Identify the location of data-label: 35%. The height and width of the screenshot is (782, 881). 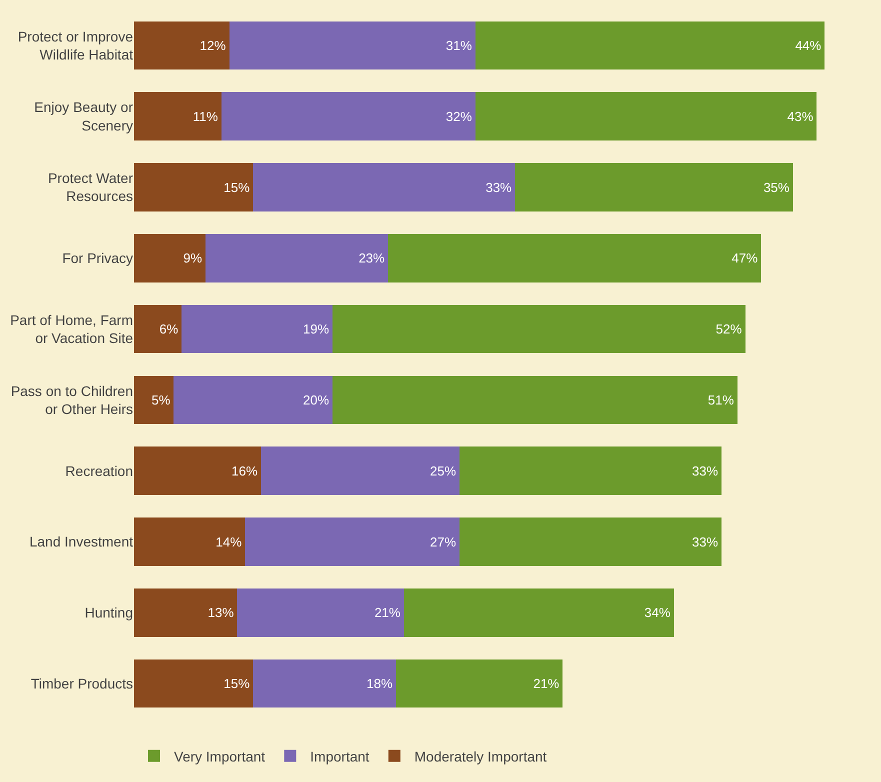
(776, 187).